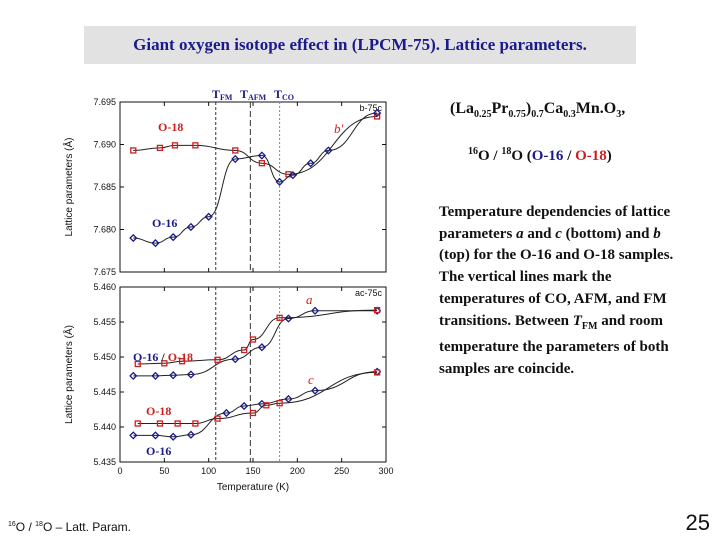 This screenshot has width=720, height=540. Describe the element at coordinates (385, 471) in the screenshot. I see `x-tick-label: 300` at that location.